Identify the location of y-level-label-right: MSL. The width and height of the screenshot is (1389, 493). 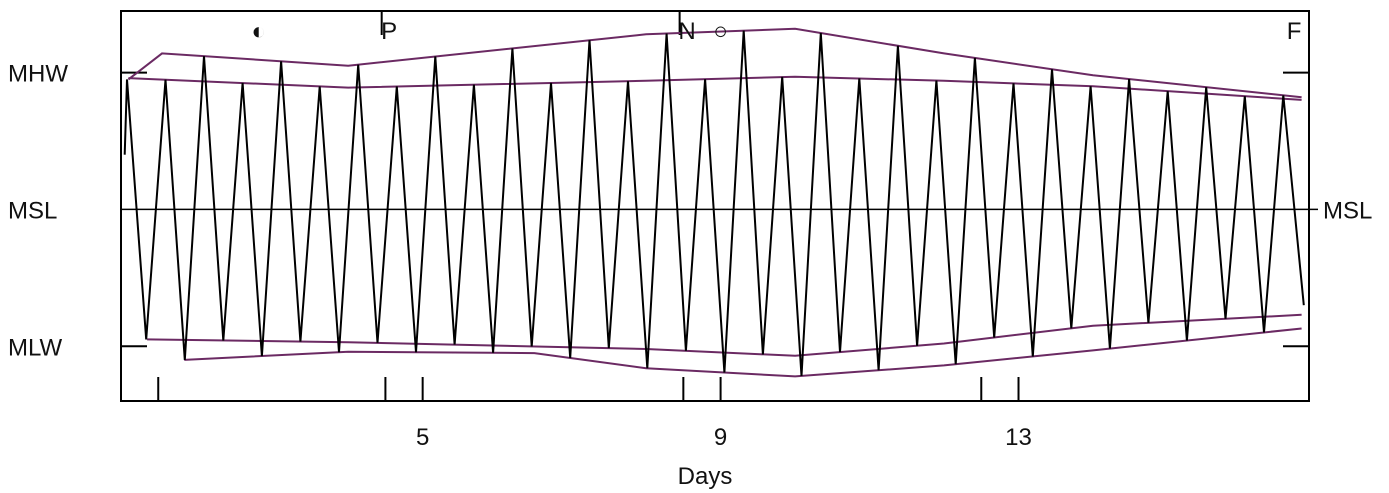
(1347, 210).